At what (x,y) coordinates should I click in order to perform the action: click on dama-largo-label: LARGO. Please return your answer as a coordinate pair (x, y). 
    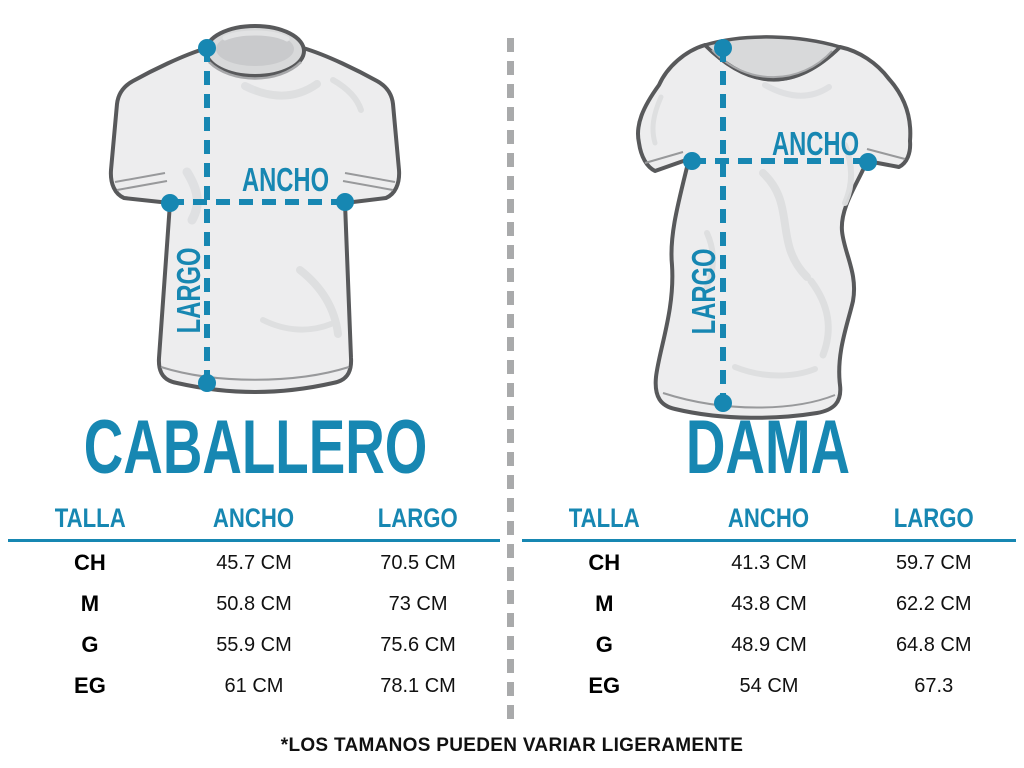
    Looking at the image, I should click on (703, 299).